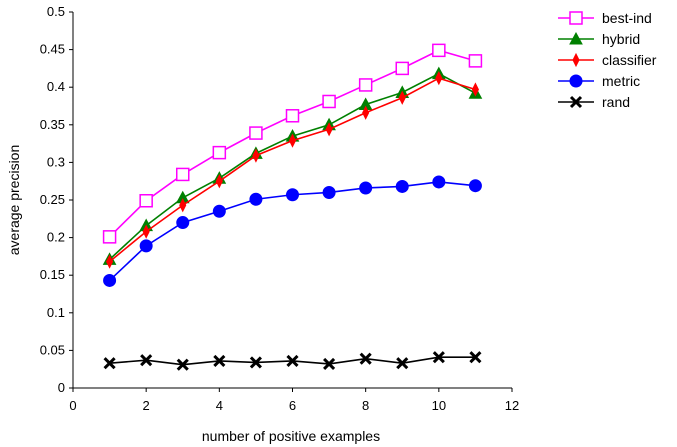 The image size is (677, 447). What do you see at coordinates (56, 86) in the screenshot?
I see `y-tick-label: 0.4` at bounding box center [56, 86].